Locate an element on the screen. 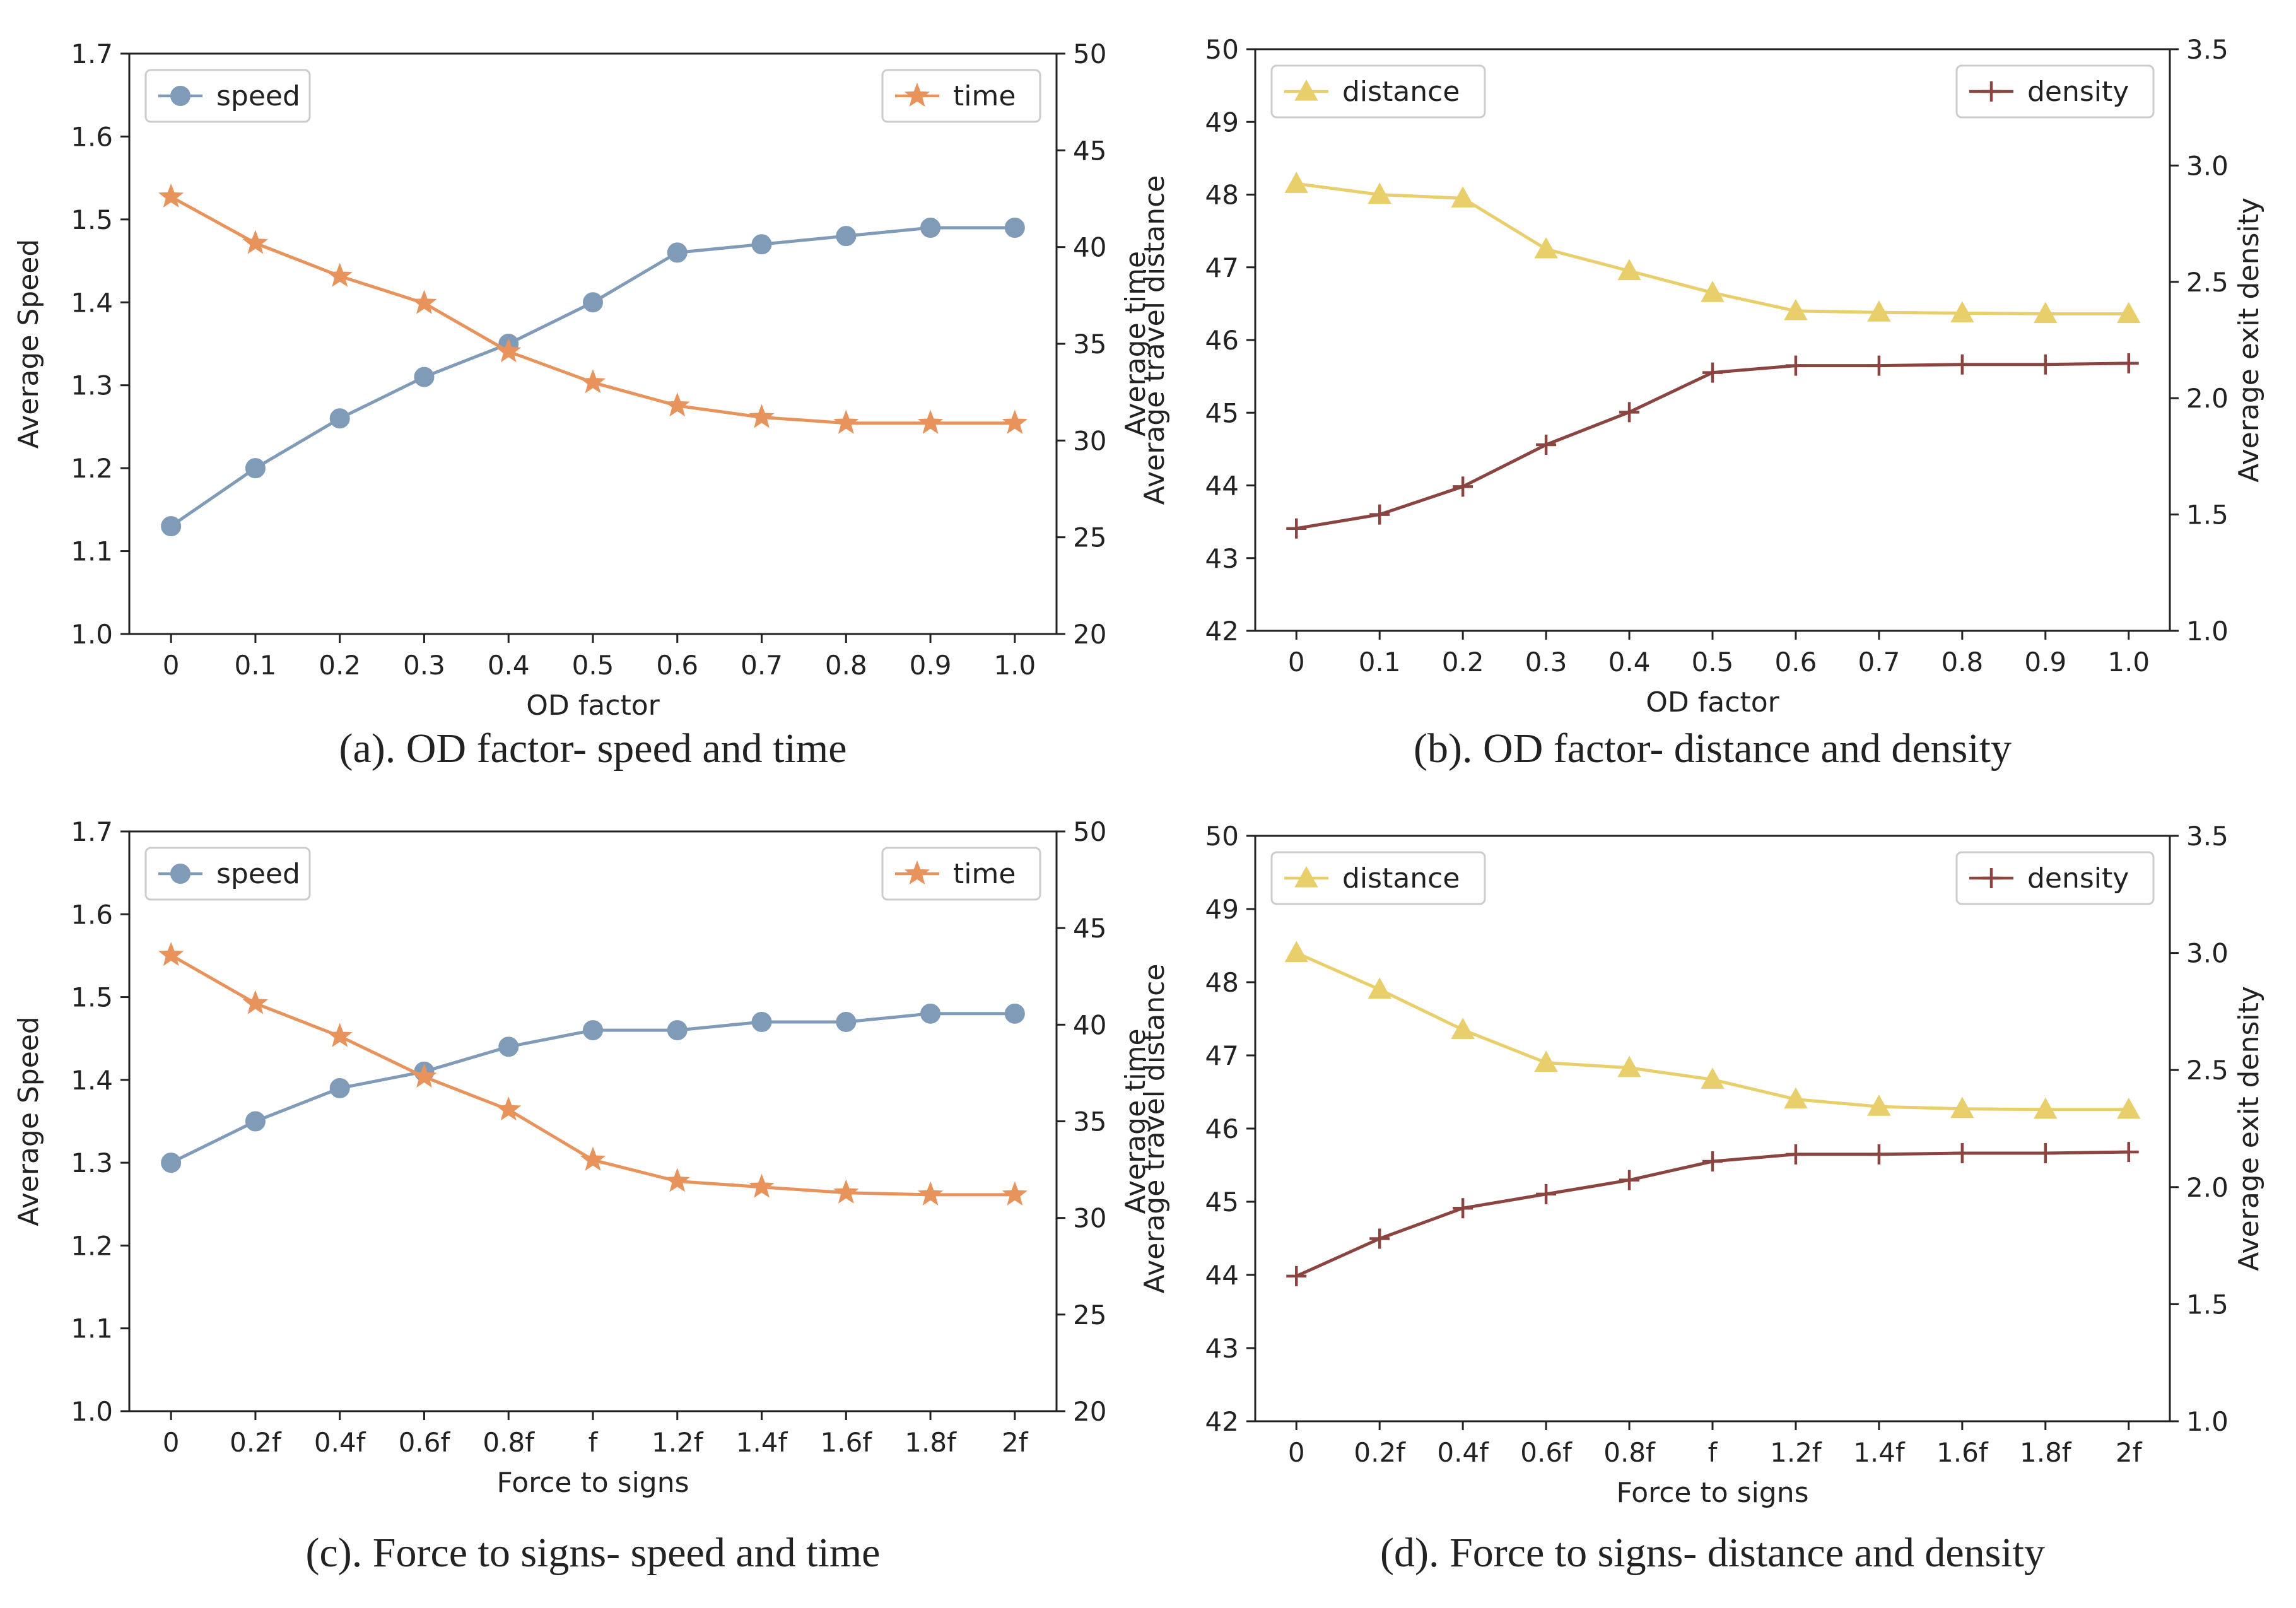  x-tick-label: 0.6f is located at coordinates (425, 1442).